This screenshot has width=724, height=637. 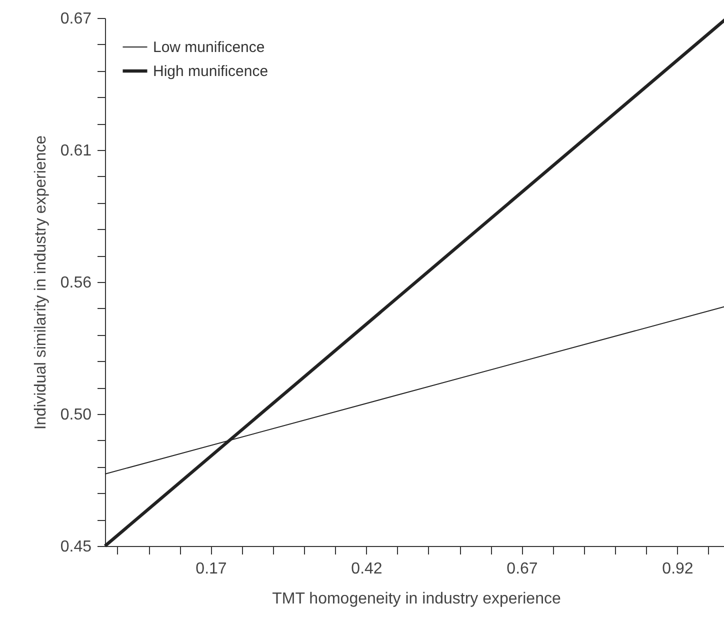 What do you see at coordinates (416, 599) in the screenshot?
I see `x-axis-title: TMT homogeneity in industry experience` at bounding box center [416, 599].